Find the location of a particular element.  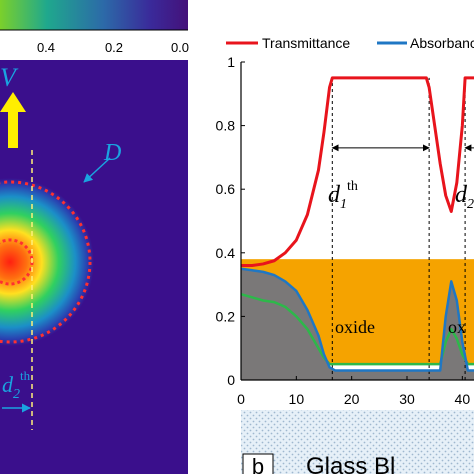

oxide-label: ox is located at coordinates (457, 327).